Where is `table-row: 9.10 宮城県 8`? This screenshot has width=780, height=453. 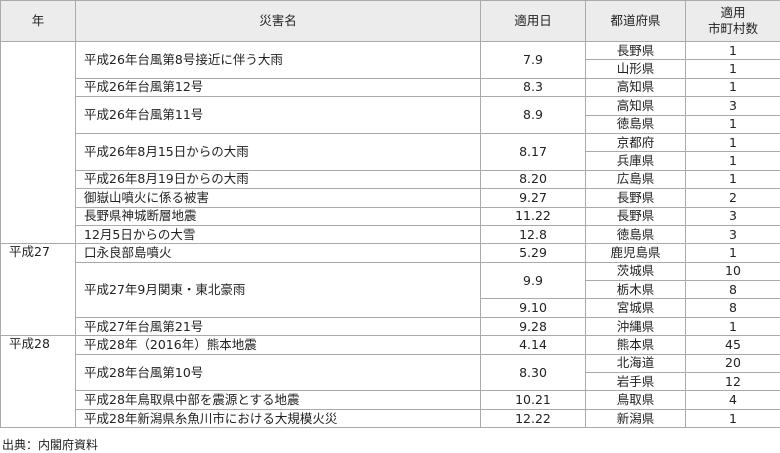
table-row: 9.10 宮城県 8 is located at coordinates (390, 308).